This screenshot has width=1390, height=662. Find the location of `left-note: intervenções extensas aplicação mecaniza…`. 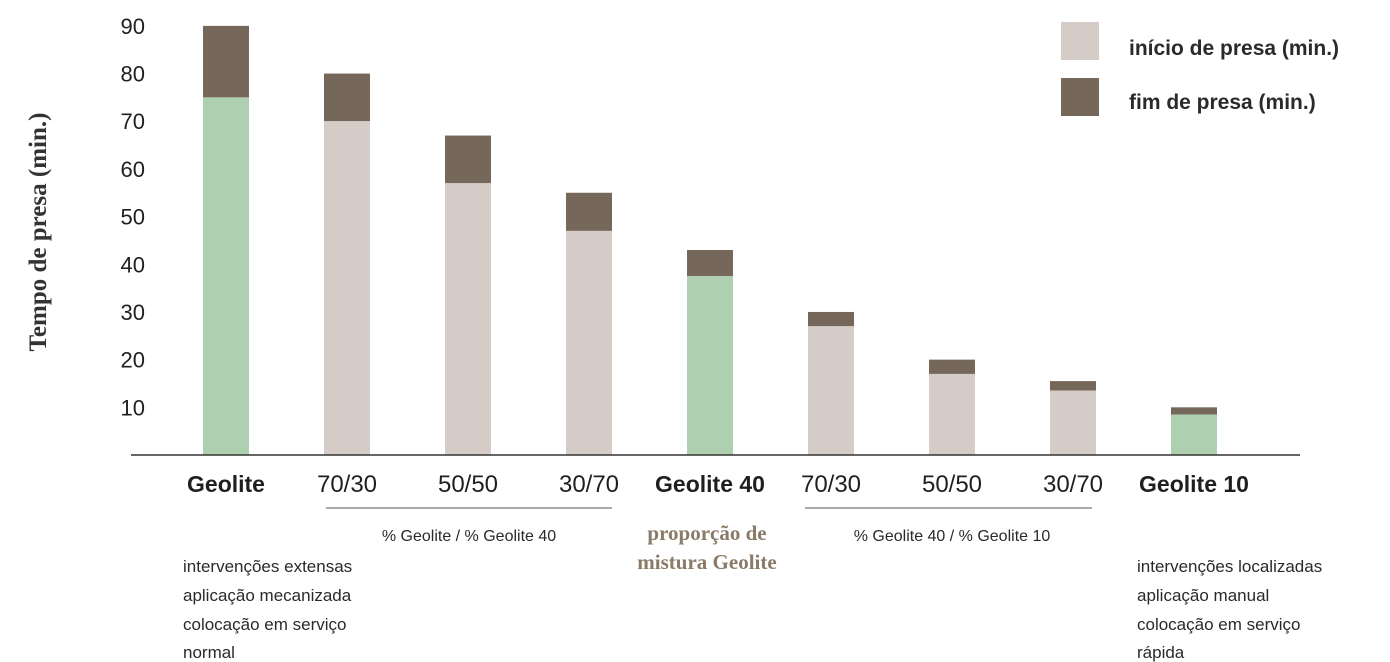

left-note: intervenções extensas aplicação mecaniza… is located at coordinates (267, 609).